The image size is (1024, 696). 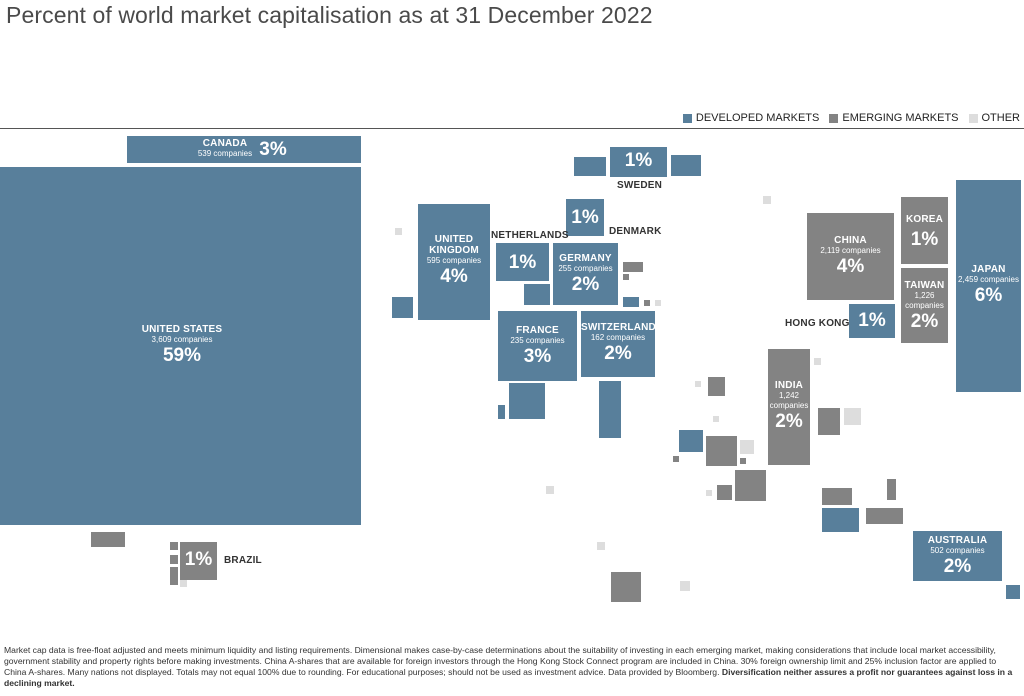 I want to click on tile-nigeria, so click(x=601, y=546).